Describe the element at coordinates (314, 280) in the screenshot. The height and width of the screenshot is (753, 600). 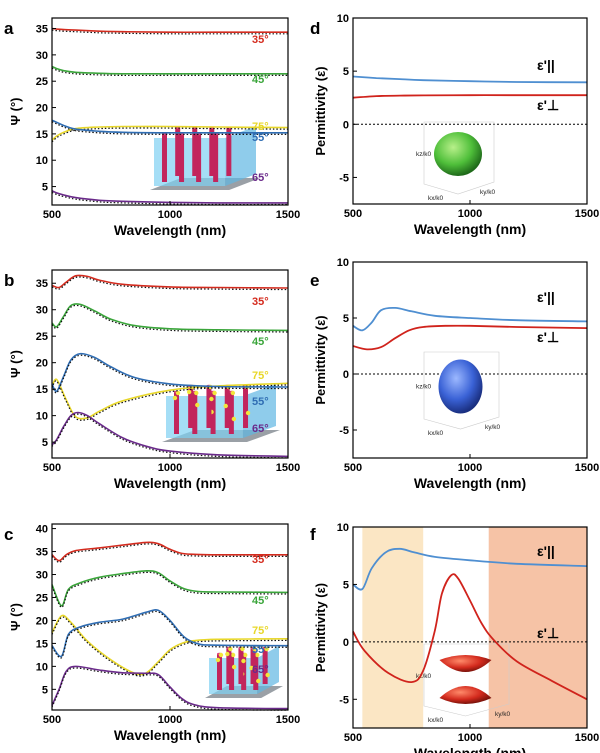
I see `panel-letter: e` at that location.